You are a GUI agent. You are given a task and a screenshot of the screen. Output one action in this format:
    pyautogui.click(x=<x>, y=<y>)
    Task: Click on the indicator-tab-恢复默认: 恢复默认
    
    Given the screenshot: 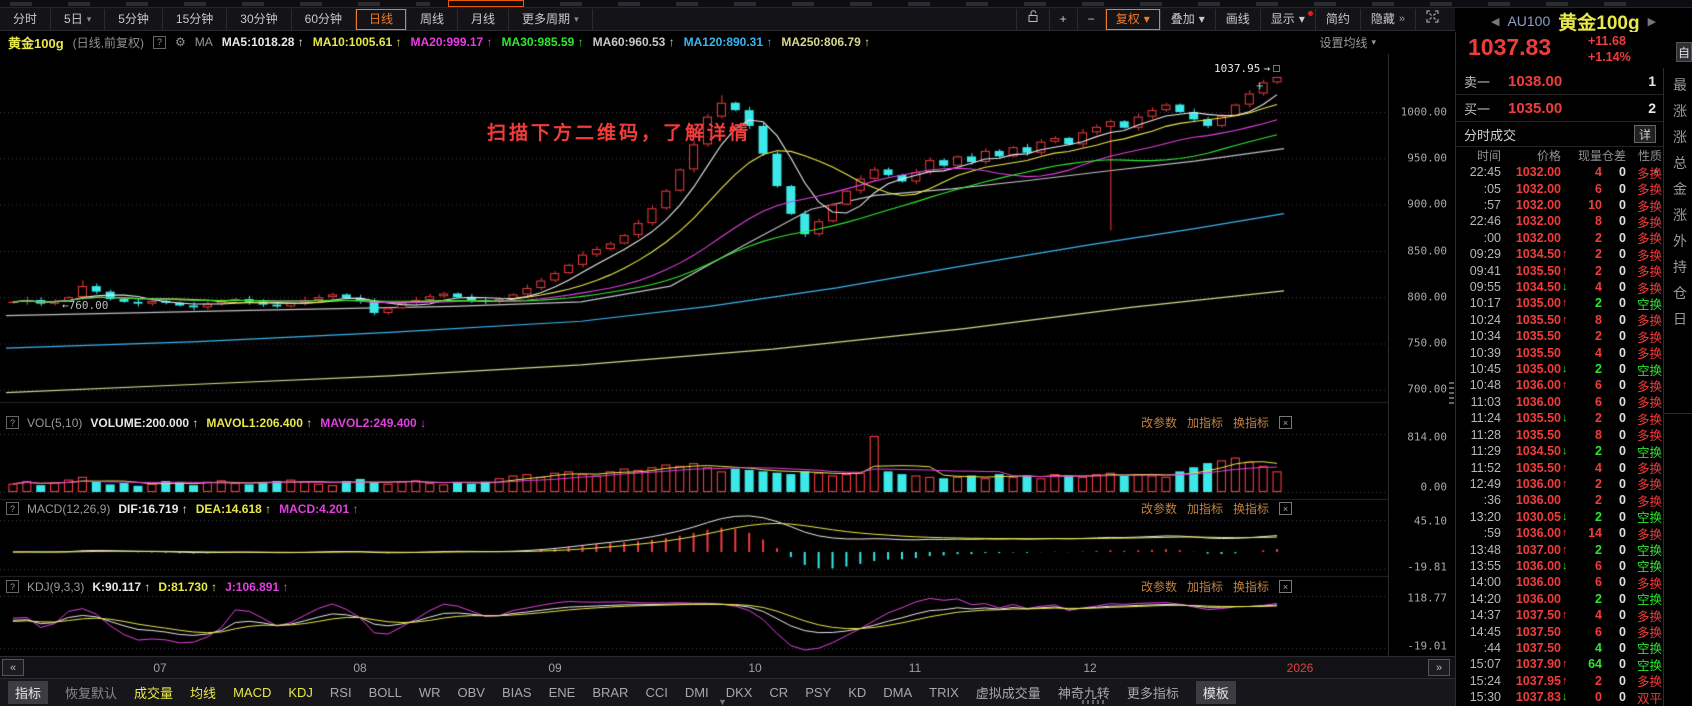 What is the action you would take?
    pyautogui.click(x=91, y=693)
    